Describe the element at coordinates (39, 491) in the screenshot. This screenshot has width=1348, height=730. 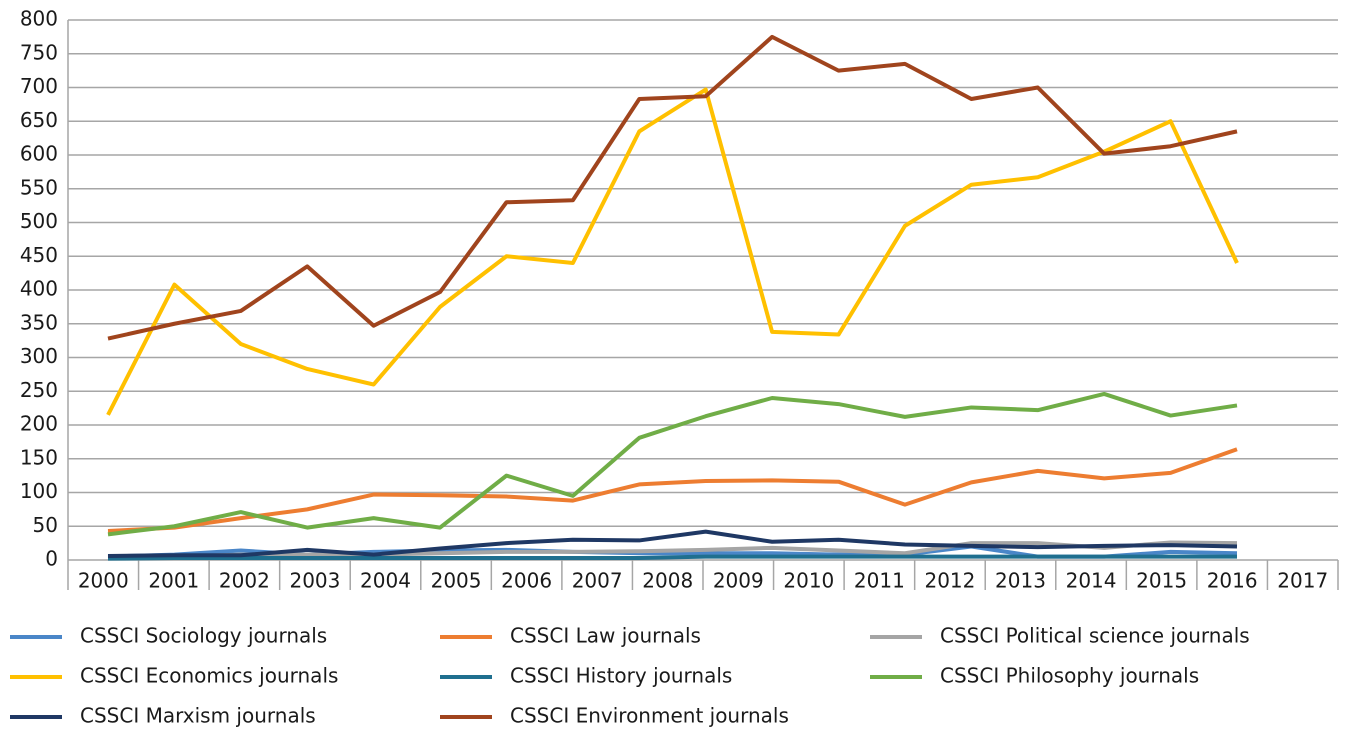
I see `y-tick-label: 100` at that location.